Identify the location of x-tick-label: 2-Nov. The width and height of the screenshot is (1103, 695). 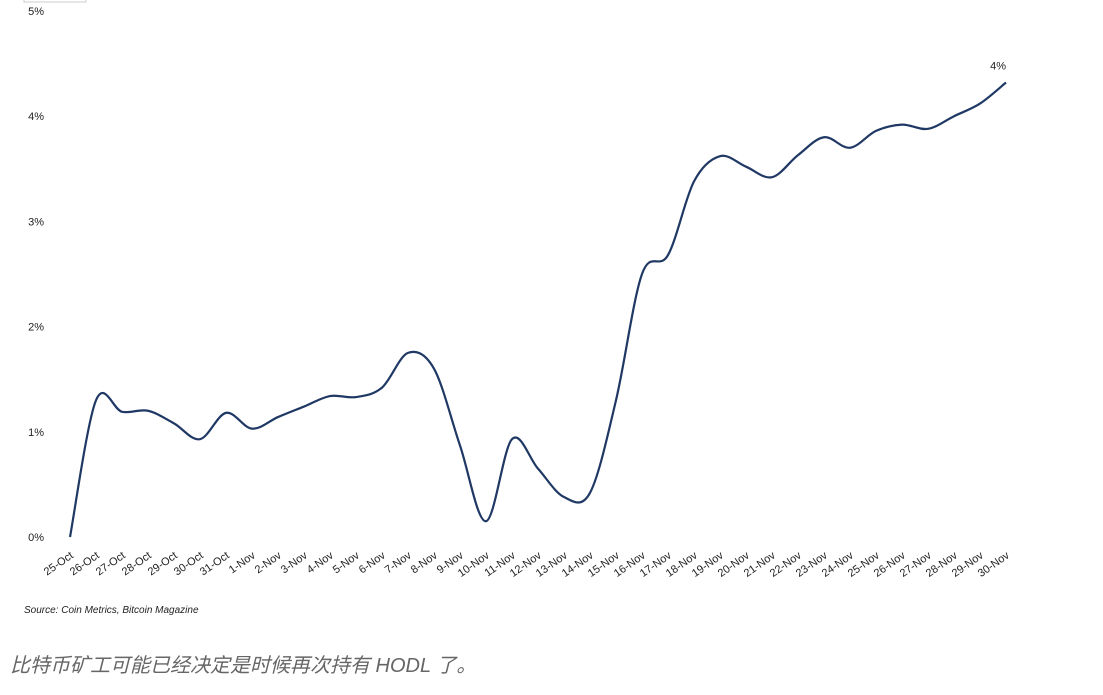
(268, 562).